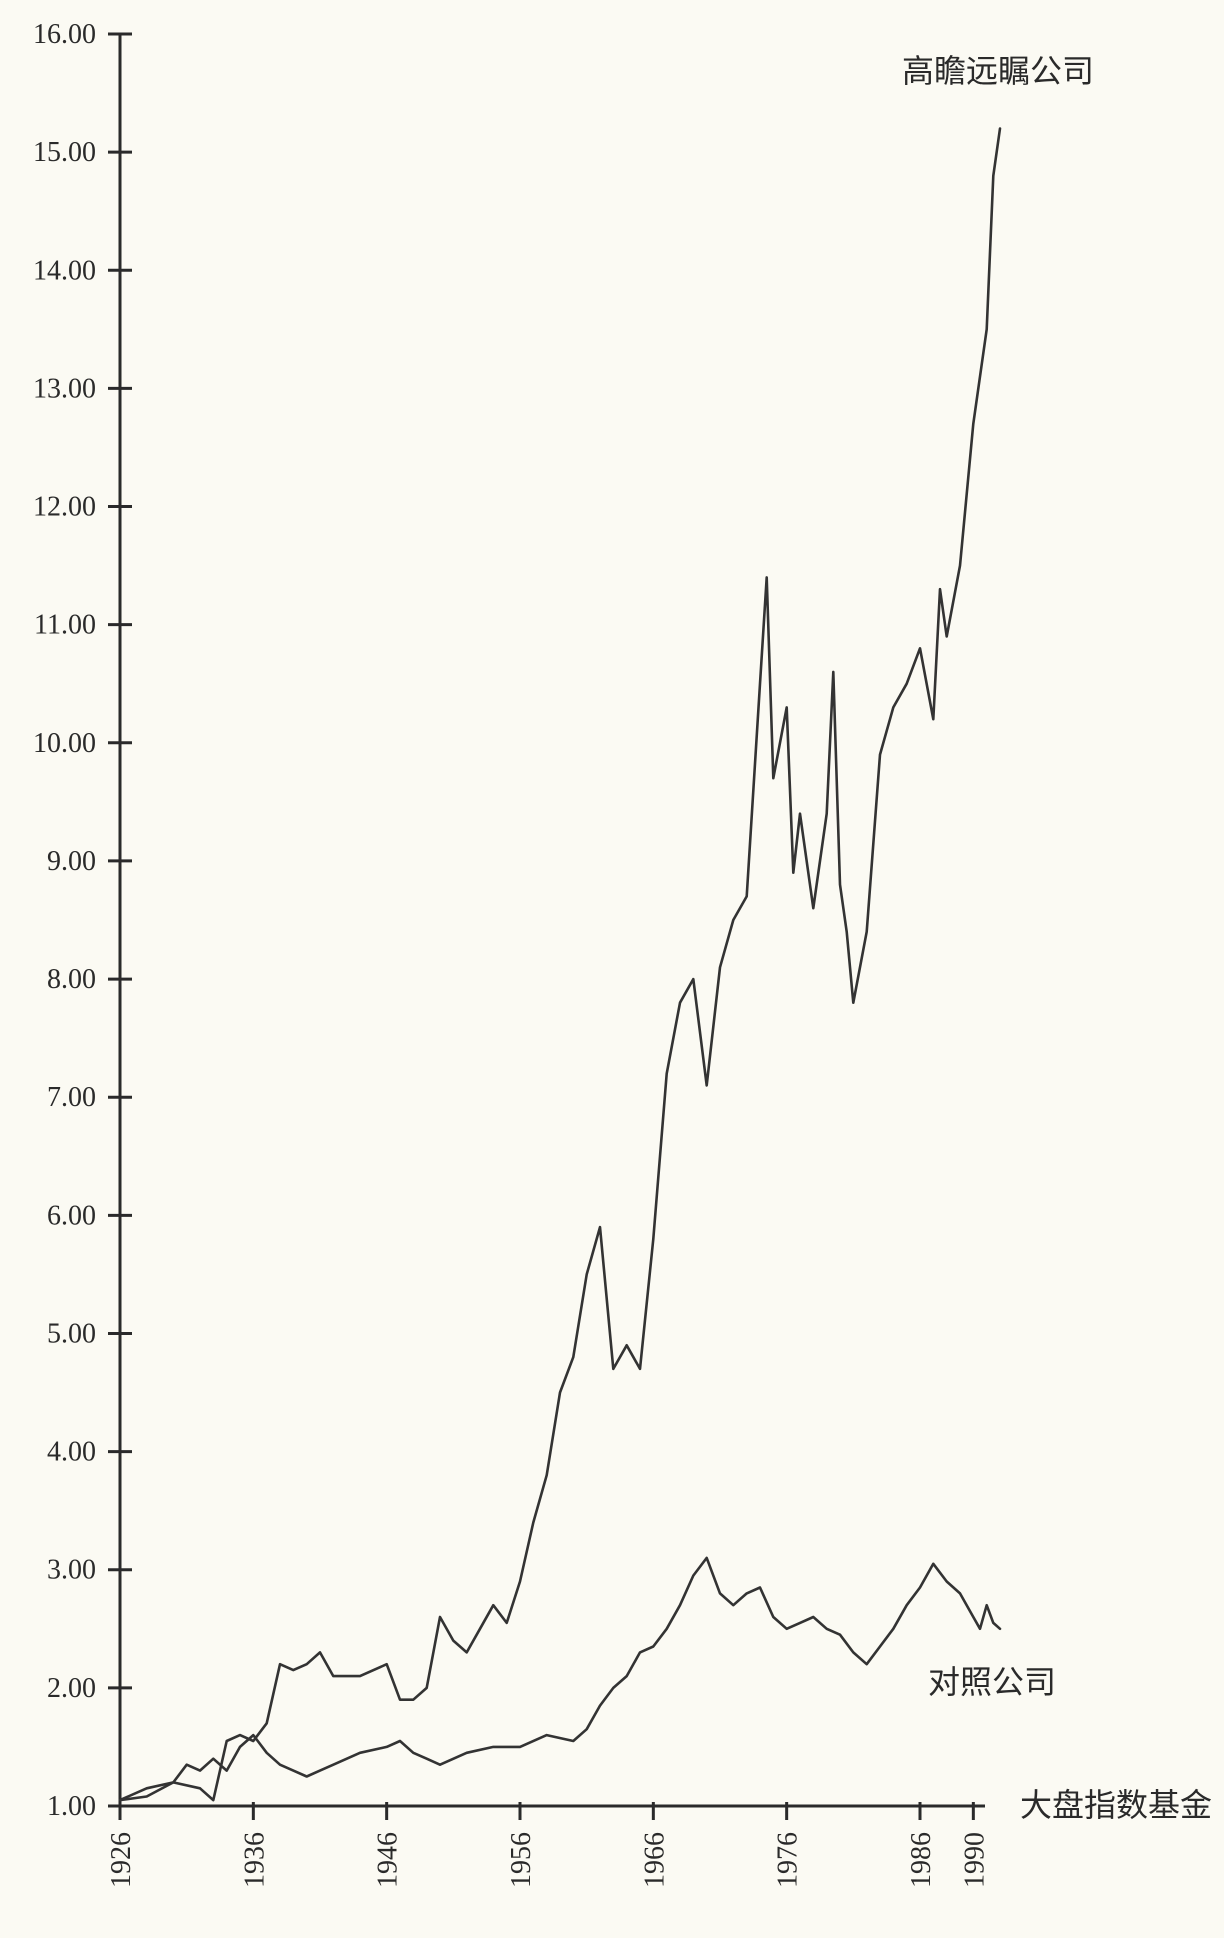 This screenshot has height=1938, width=1224. I want to click on y-tick-label: 5.00, so click(71, 1333).